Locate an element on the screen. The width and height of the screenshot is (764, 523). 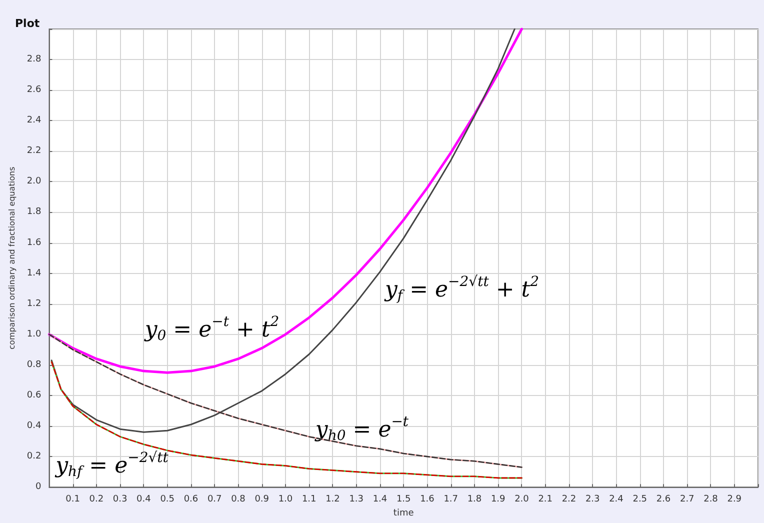
x-tick-label: 1.3 is located at coordinates (356, 499).